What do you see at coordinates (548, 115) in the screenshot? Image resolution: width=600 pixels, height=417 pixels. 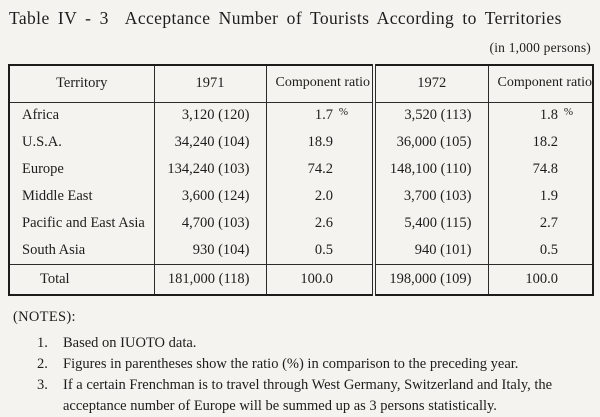 I see `ratio-value: 1.8` at bounding box center [548, 115].